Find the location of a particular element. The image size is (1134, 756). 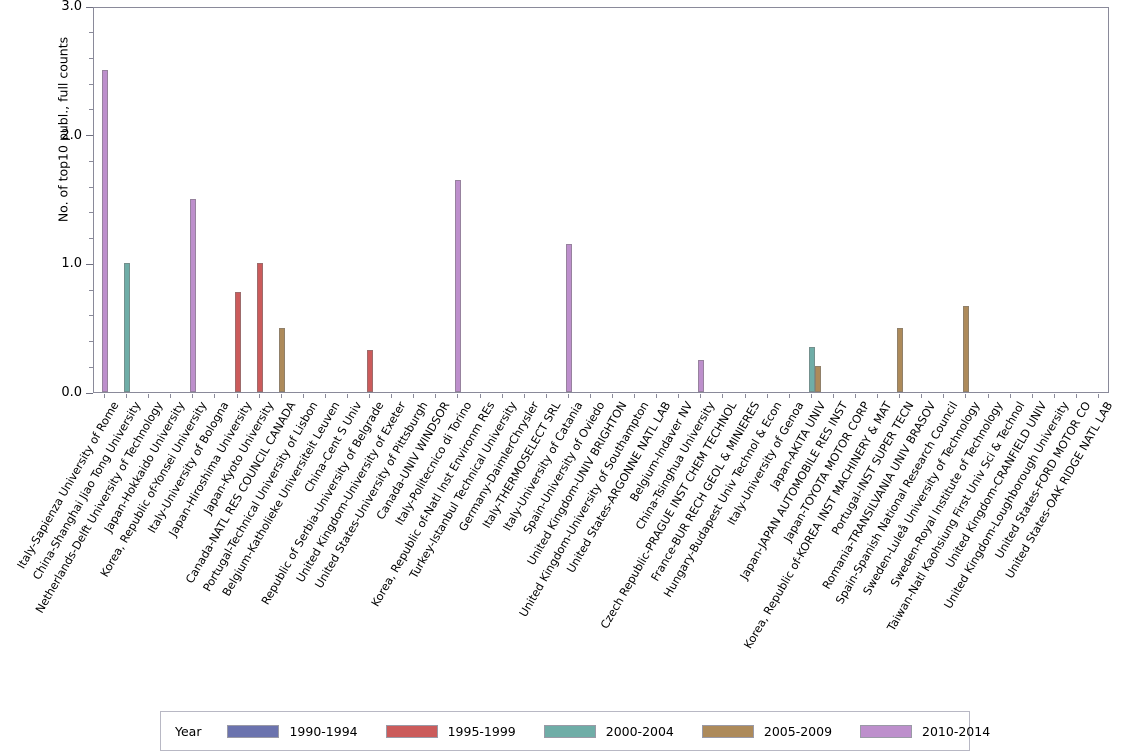

y-axis-tick-label: 3.0 is located at coordinates (71, 7).